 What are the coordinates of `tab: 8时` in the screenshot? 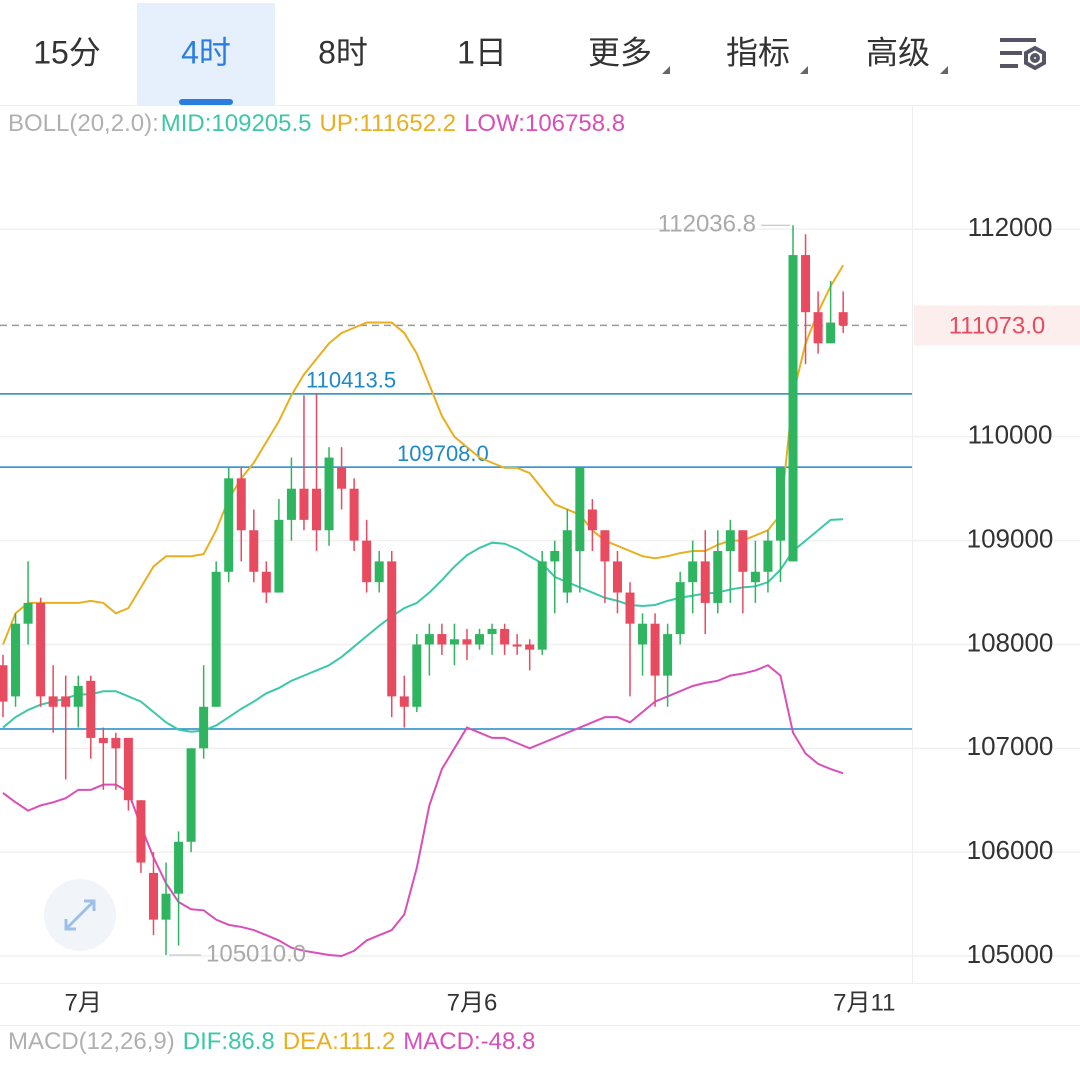 It's located at (343, 52).